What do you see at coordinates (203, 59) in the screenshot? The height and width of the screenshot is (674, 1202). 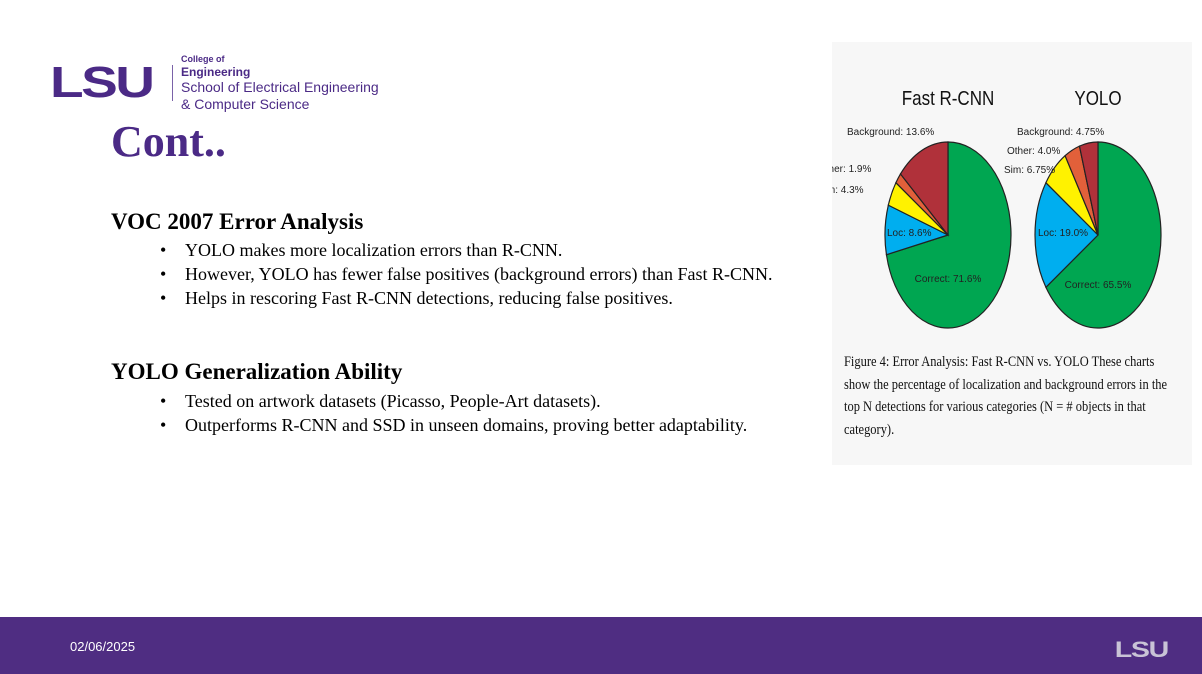 I see `college-small: College of` at bounding box center [203, 59].